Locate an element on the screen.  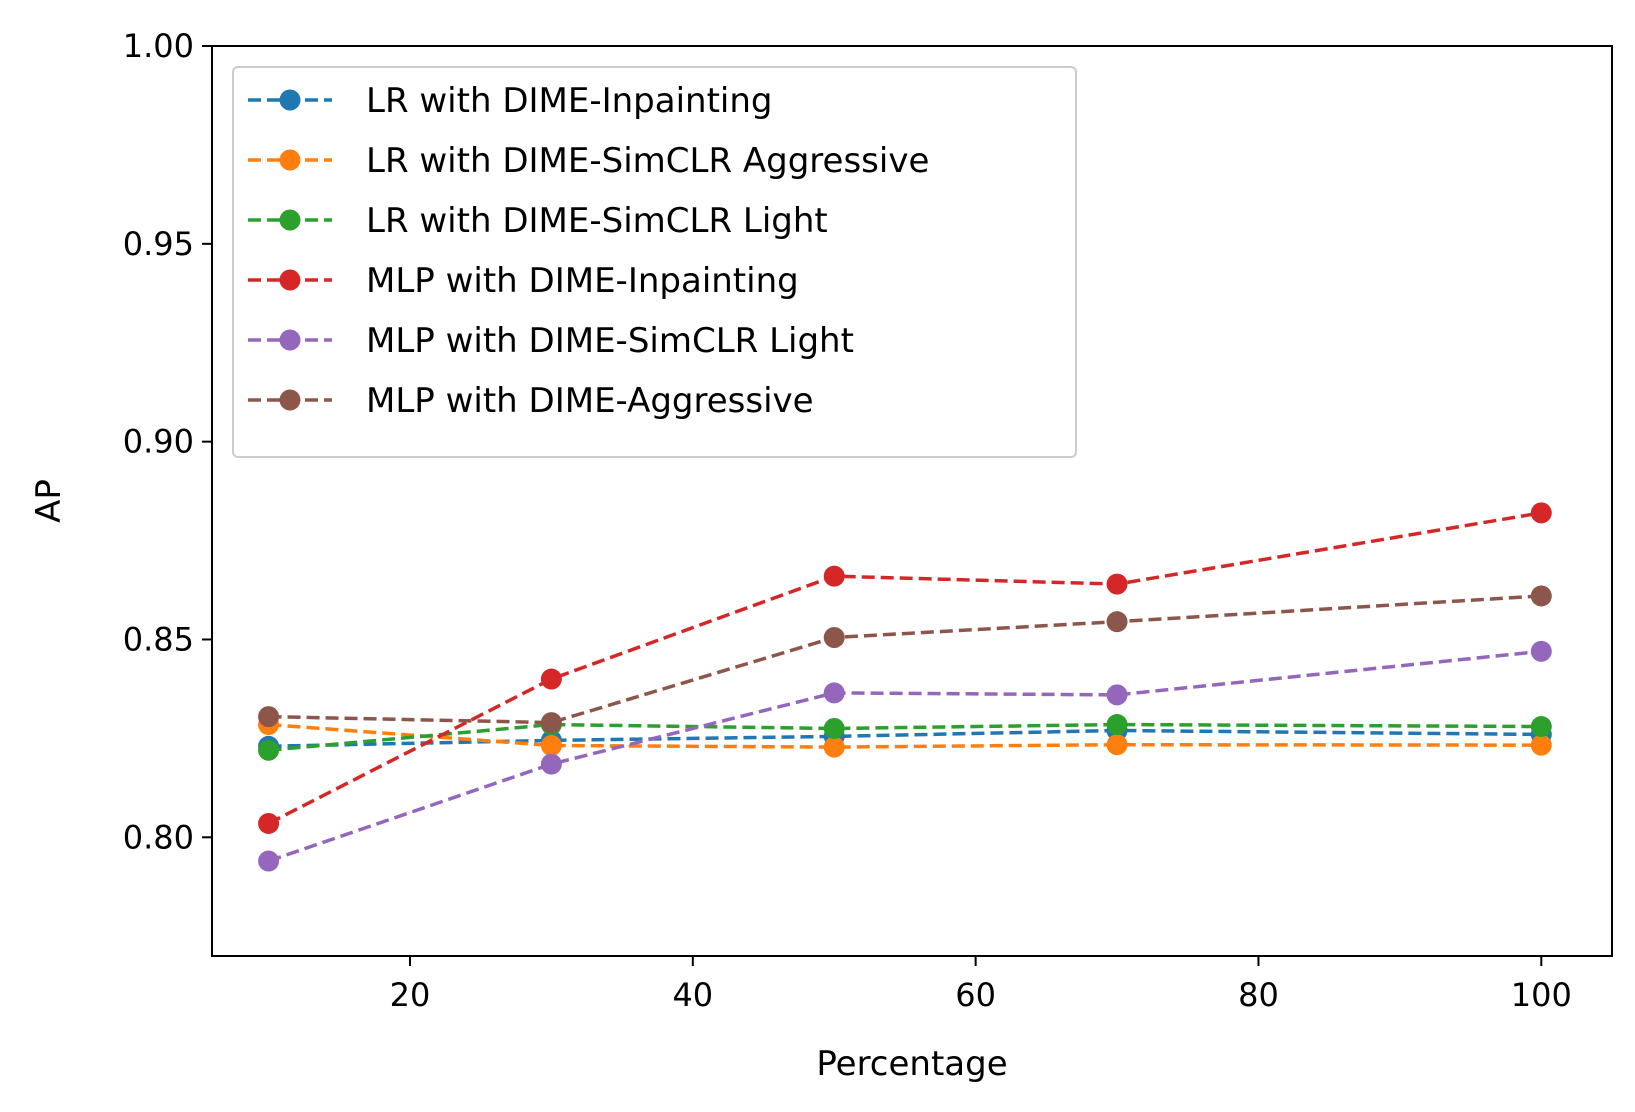
x-axis: 20 40 60 80 100 is located at coordinates (981, 985).